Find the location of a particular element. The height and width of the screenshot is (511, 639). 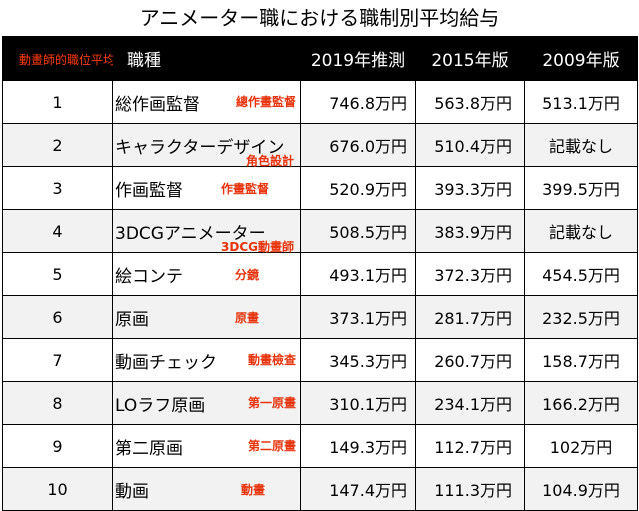

job-cell: 動画チェック 動畫檢查 is located at coordinates (206, 360).